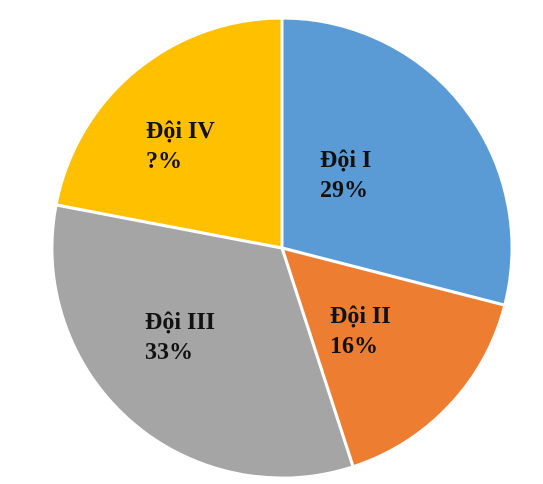 Image resolution: width=543 pixels, height=484 pixels. What do you see at coordinates (169, 352) in the screenshot?
I see `slice-value-label: 33%` at bounding box center [169, 352].